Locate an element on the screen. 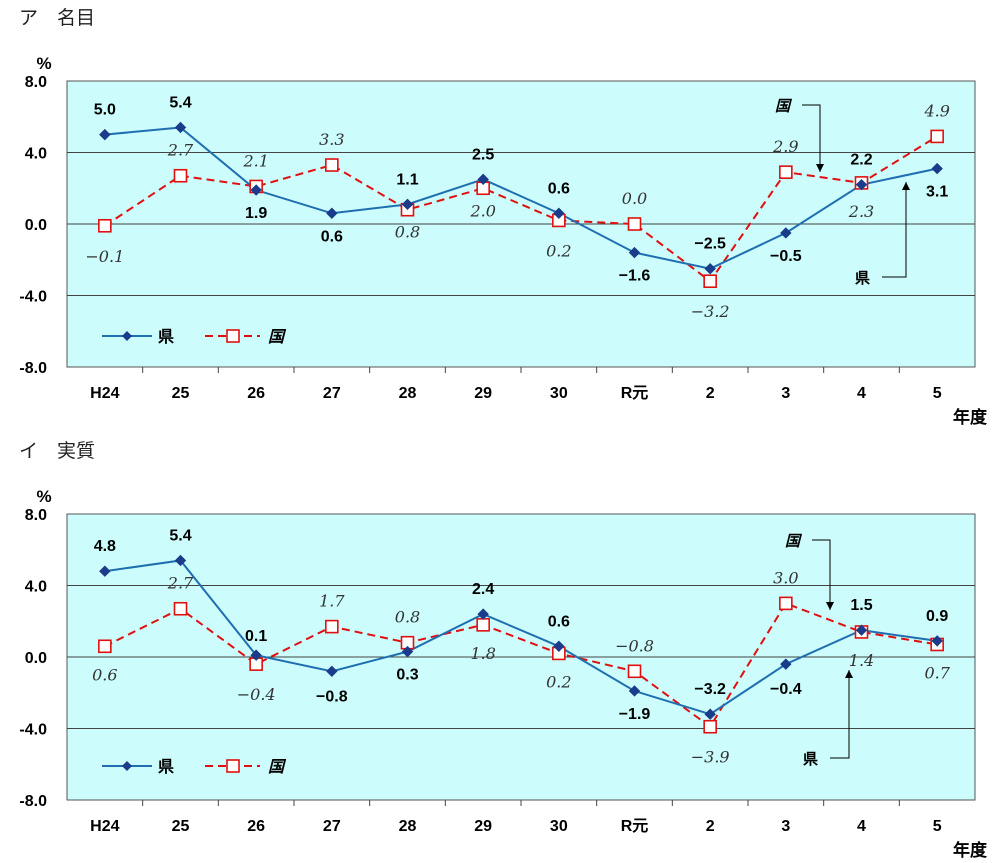 This screenshot has width=992, height=863. data-label-national: 0.7 is located at coordinates (937, 672).